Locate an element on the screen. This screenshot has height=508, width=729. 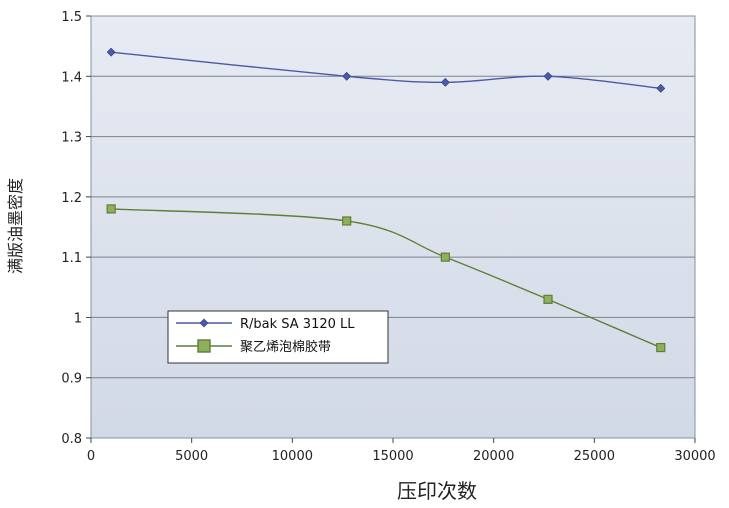
legend-label: R/bak SA 3120 LL is located at coordinates (297, 324).